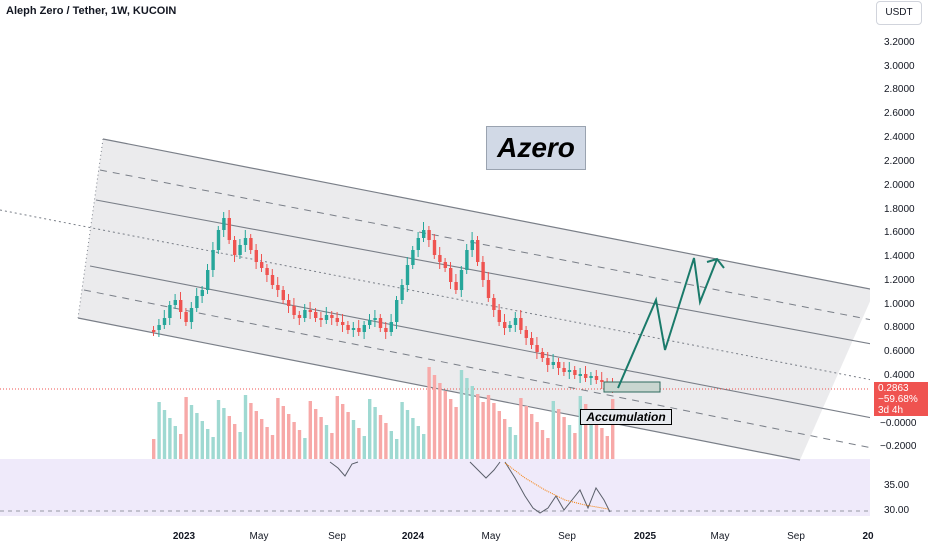  I want to click on current-price: 0.2863, so click(893, 388).